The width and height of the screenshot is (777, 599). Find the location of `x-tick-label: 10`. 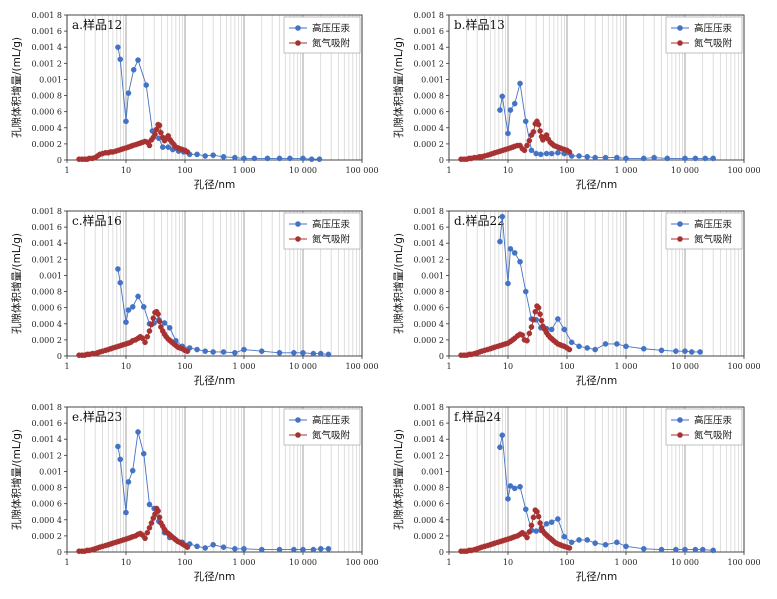

x-tick-label: 10 is located at coordinates (126, 170).